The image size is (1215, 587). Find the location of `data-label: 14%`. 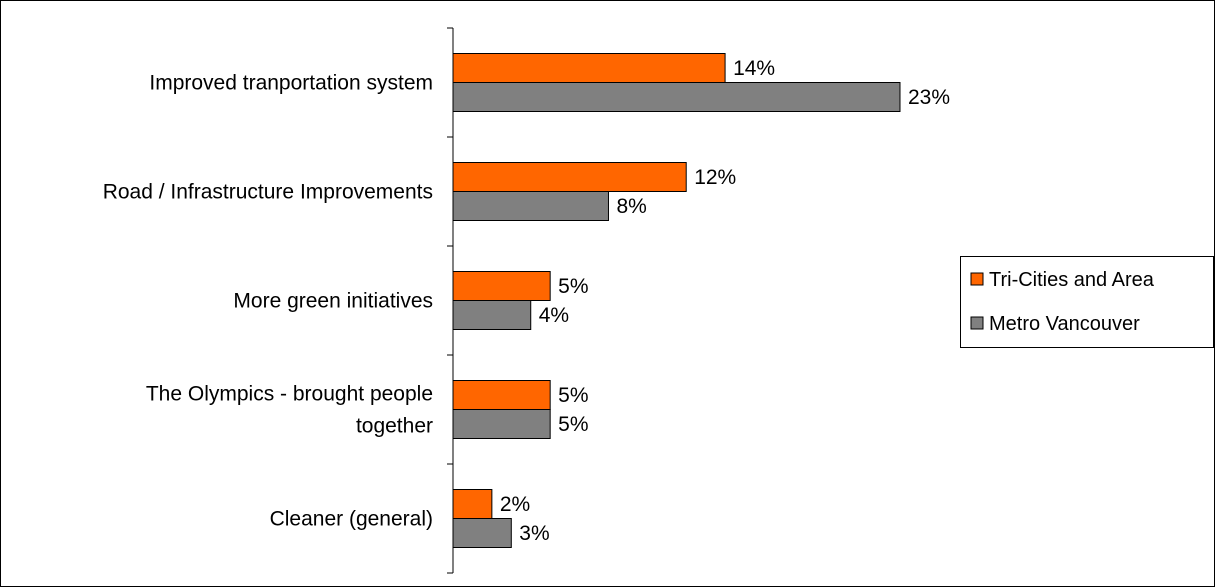

data-label: 14% is located at coordinates (754, 68).